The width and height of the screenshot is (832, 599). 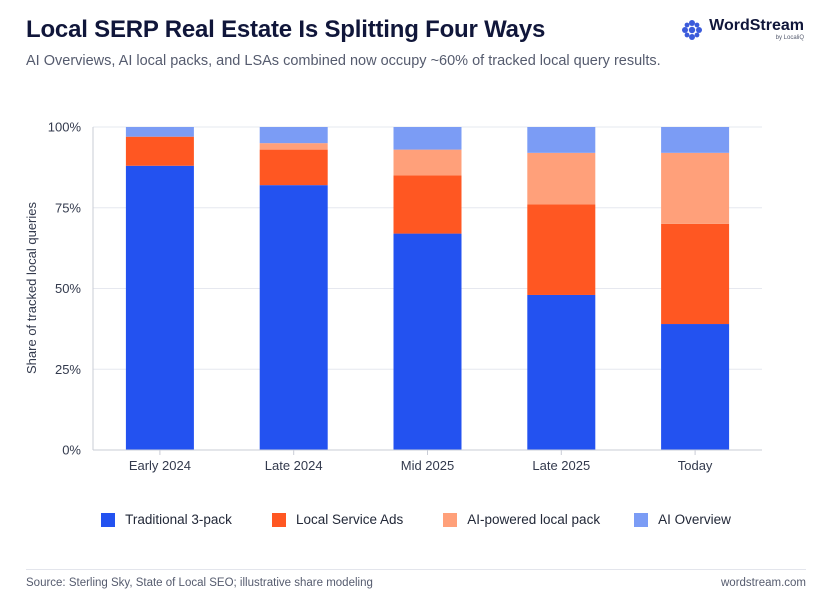 I want to click on legend-item: Traditional 3-pack, so click(x=166, y=519).